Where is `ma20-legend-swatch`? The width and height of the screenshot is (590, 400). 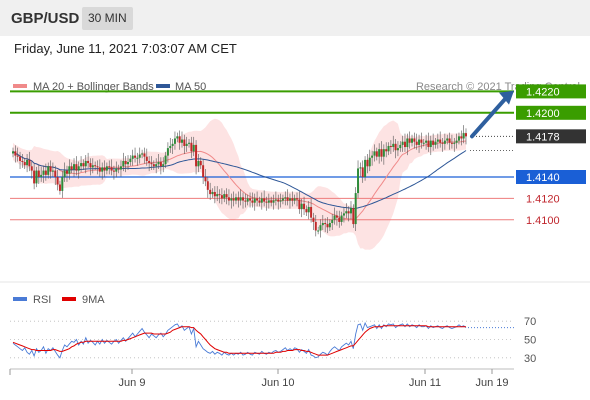 ma20-legend-swatch is located at coordinates (20, 86).